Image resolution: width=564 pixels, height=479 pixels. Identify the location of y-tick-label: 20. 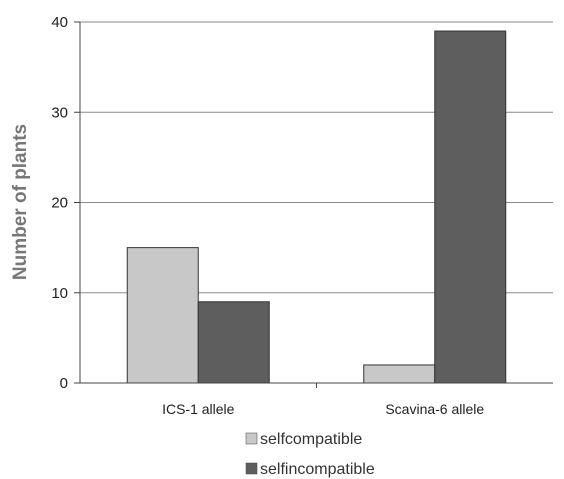
(59, 203).